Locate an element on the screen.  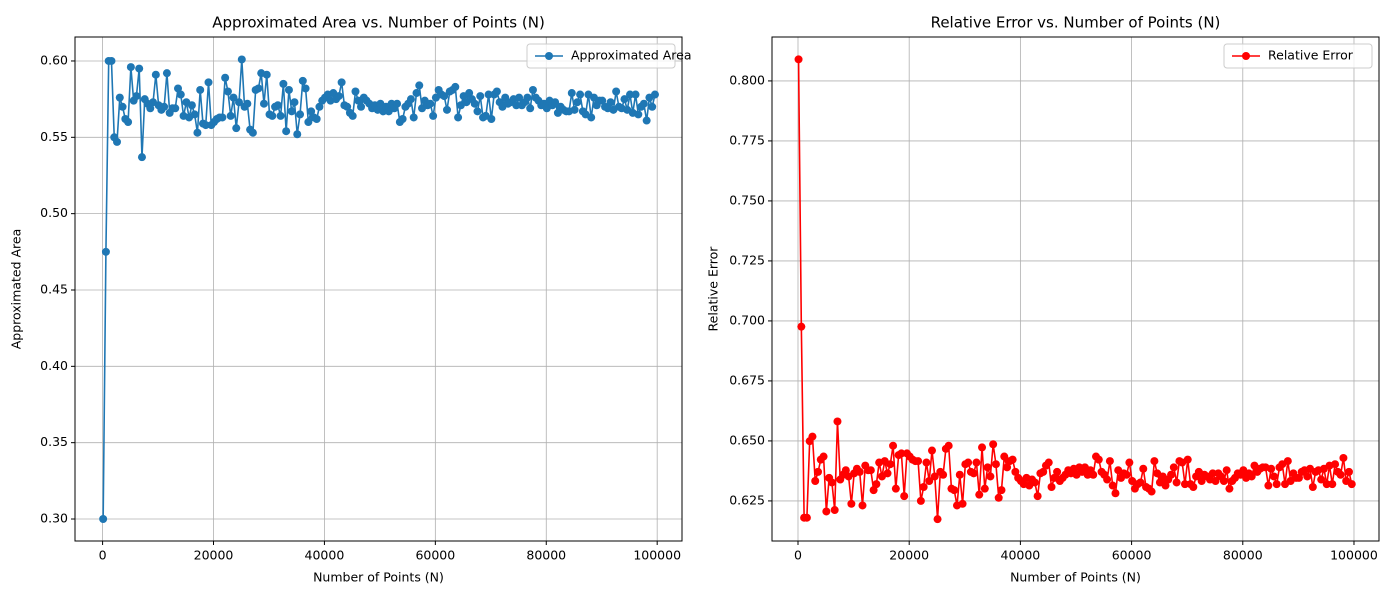
y-tick-label: 0.55 is located at coordinates (54, 136).